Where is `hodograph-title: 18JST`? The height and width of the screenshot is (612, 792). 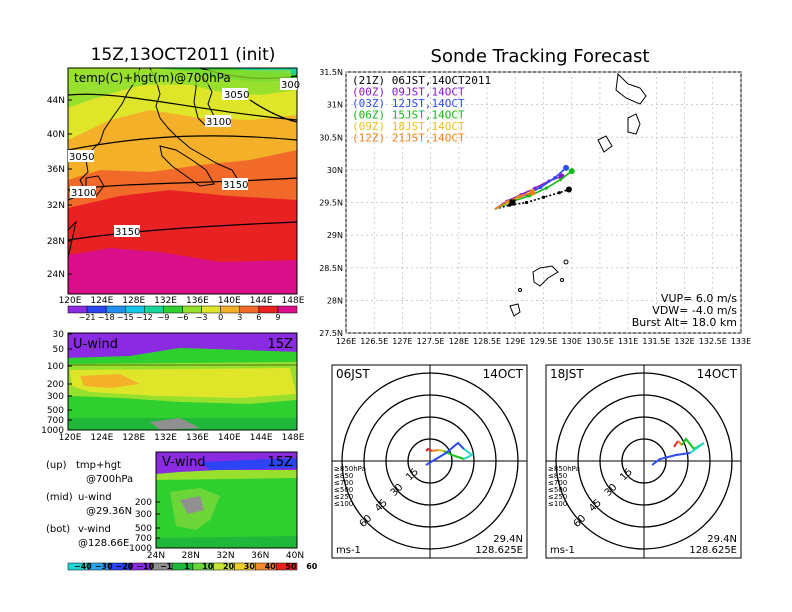
hodograph-title: 18JST is located at coordinates (567, 374).